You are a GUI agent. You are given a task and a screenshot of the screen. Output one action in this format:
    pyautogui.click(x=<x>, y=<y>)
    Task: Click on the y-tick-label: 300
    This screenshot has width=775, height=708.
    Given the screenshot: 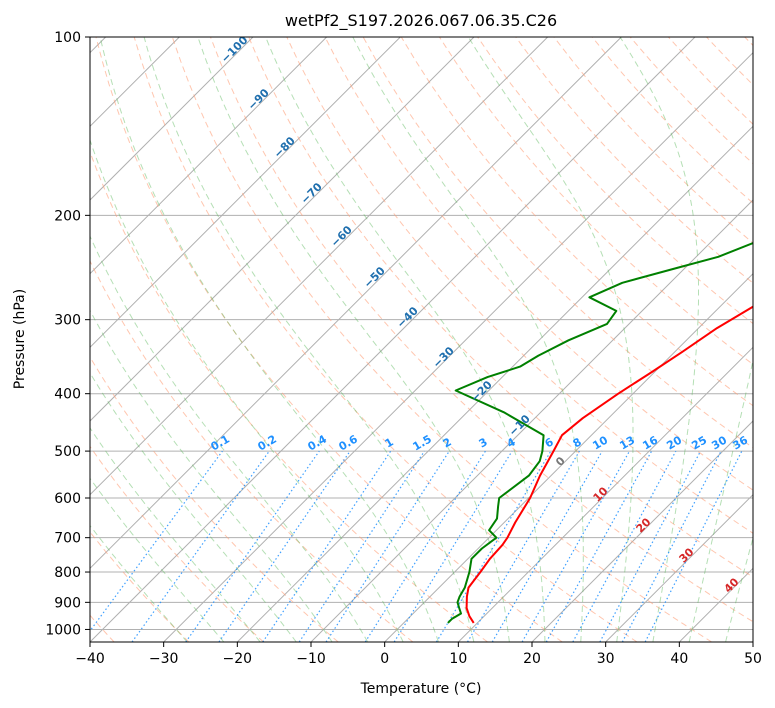 What is the action you would take?
    pyautogui.click(x=67, y=321)
    